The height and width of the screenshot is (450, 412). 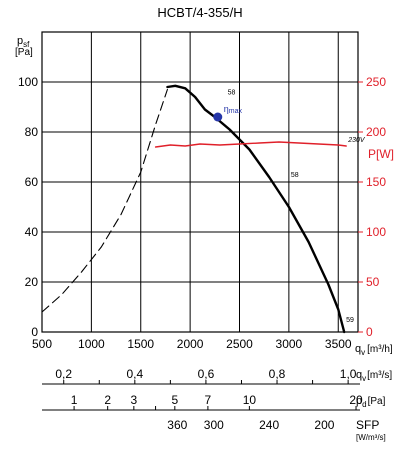 What do you see at coordinates (373, 282) in the screenshot?
I see `y-right-tick-label: 50` at bounding box center [373, 282].